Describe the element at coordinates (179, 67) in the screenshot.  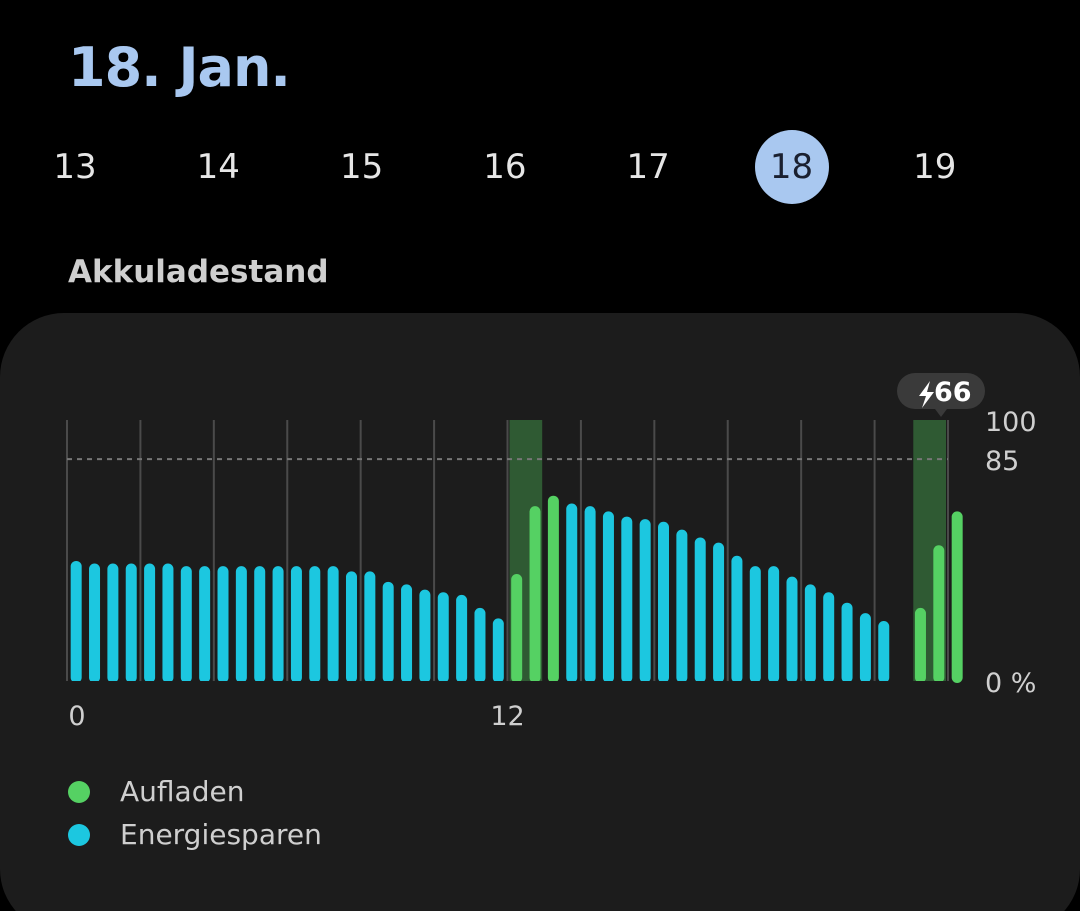
I see `date-title: 18. Jan.` at that location.